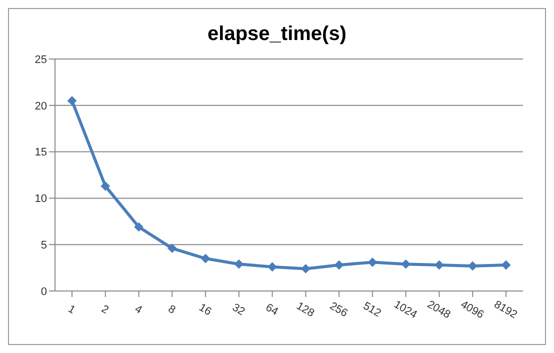 The width and height of the screenshot is (554, 353). I want to click on x-tick-label: 128, so click(305, 310).